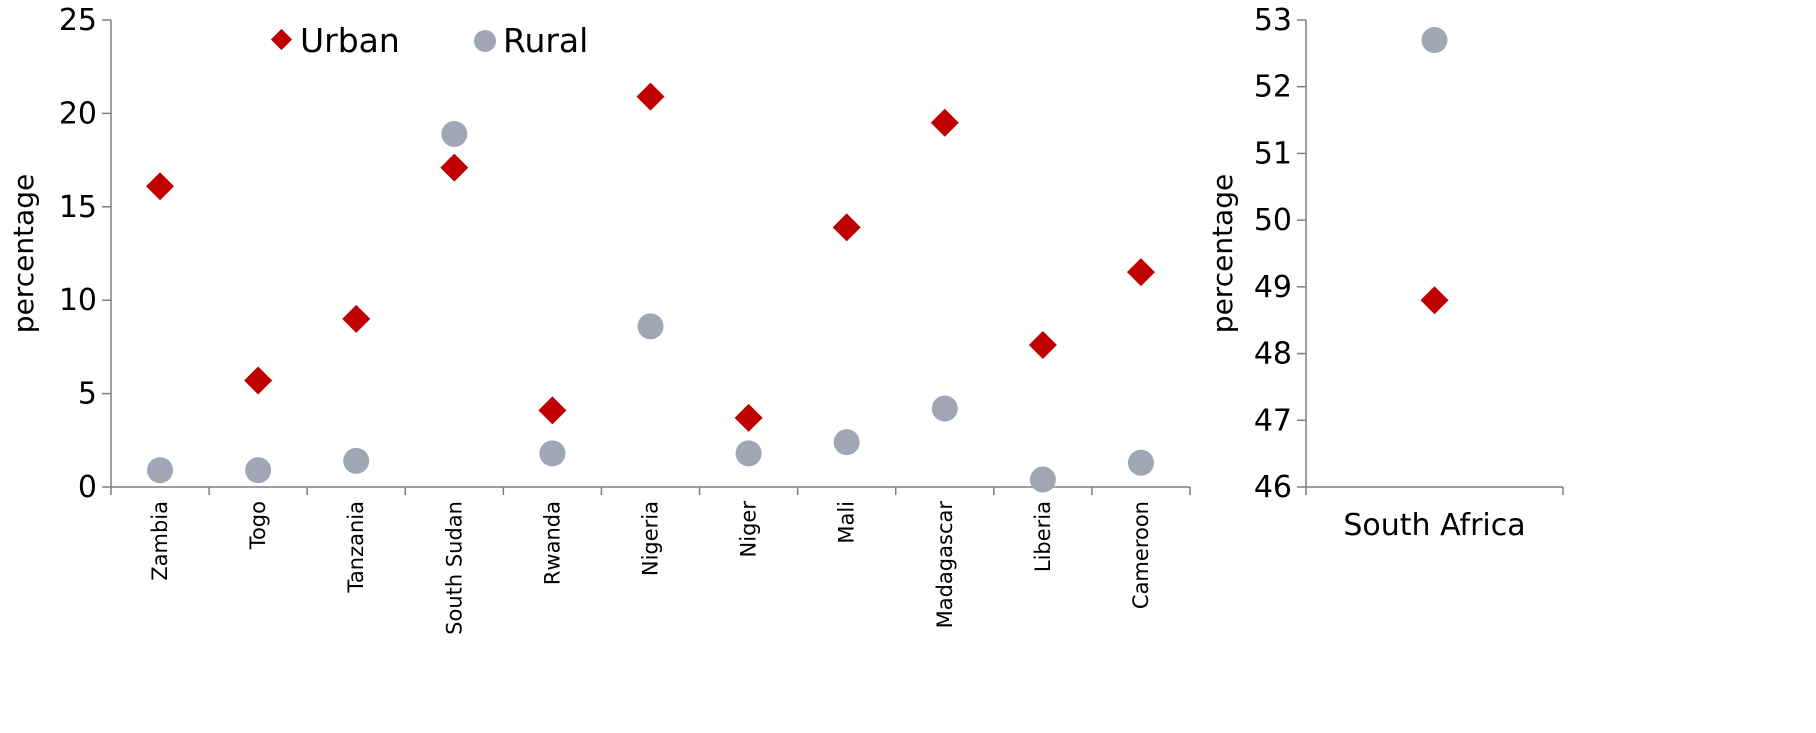  Describe the element at coordinates (1273, 220) in the screenshot. I see `y-tick-label: 50` at that location.